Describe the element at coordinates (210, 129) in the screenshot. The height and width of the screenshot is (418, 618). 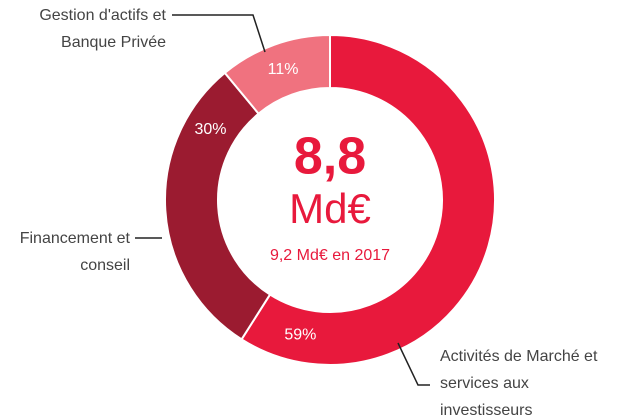
I see `value-label: 30%` at that location.